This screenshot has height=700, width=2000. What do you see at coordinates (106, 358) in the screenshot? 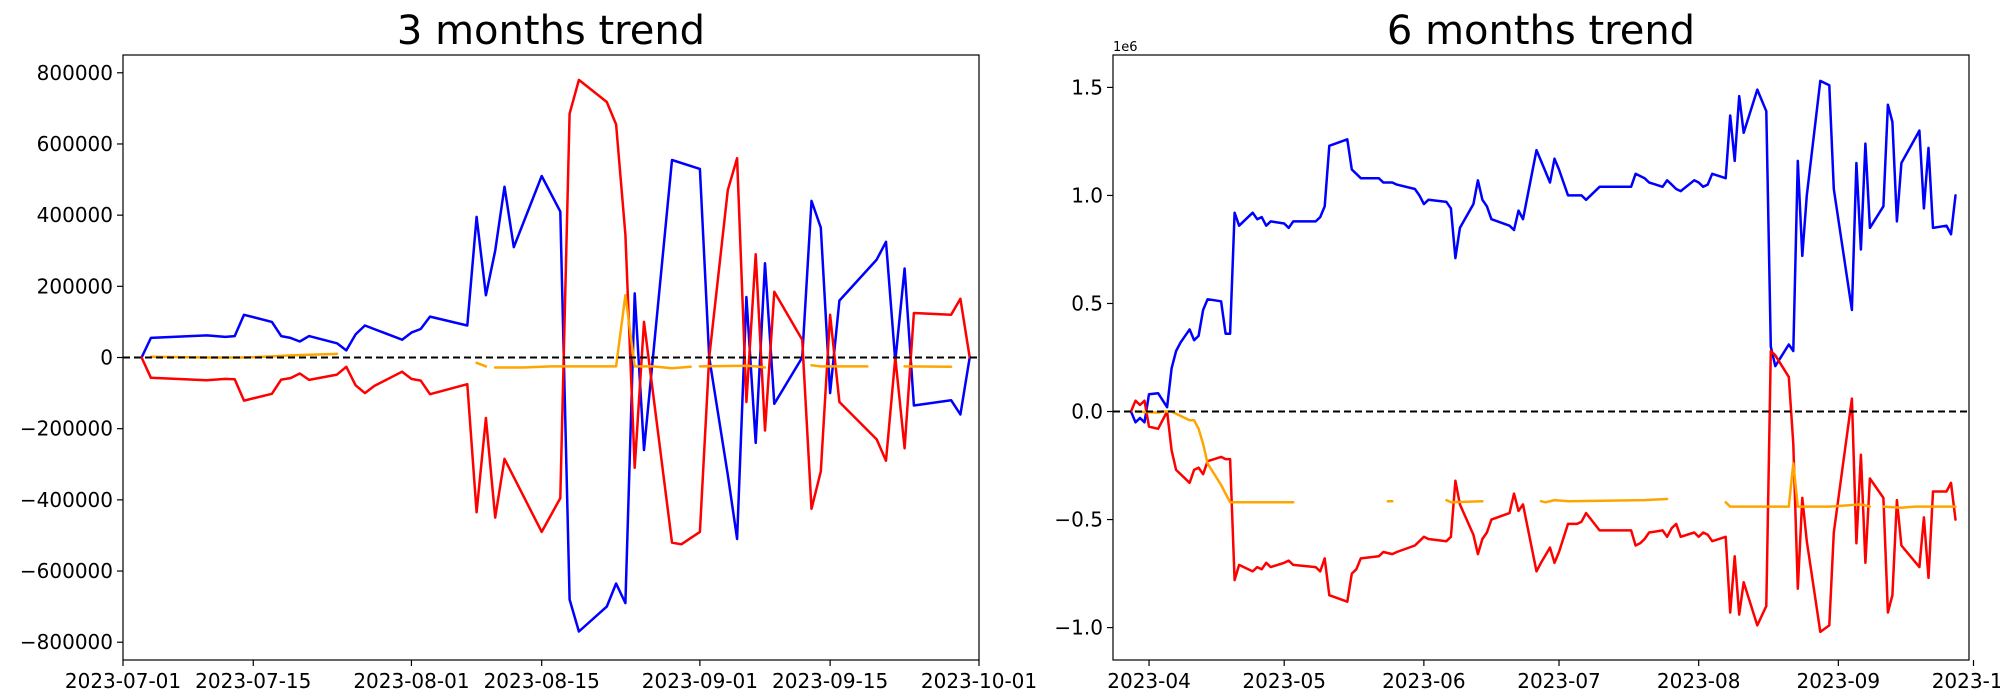
I see `y-tick-label: 0` at bounding box center [106, 358].